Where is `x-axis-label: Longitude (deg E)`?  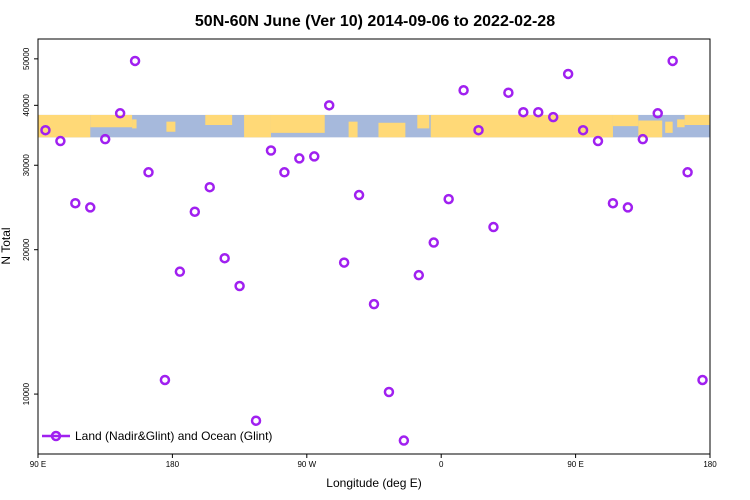
x-axis-label: Longitude (deg E) is located at coordinates (373, 483).